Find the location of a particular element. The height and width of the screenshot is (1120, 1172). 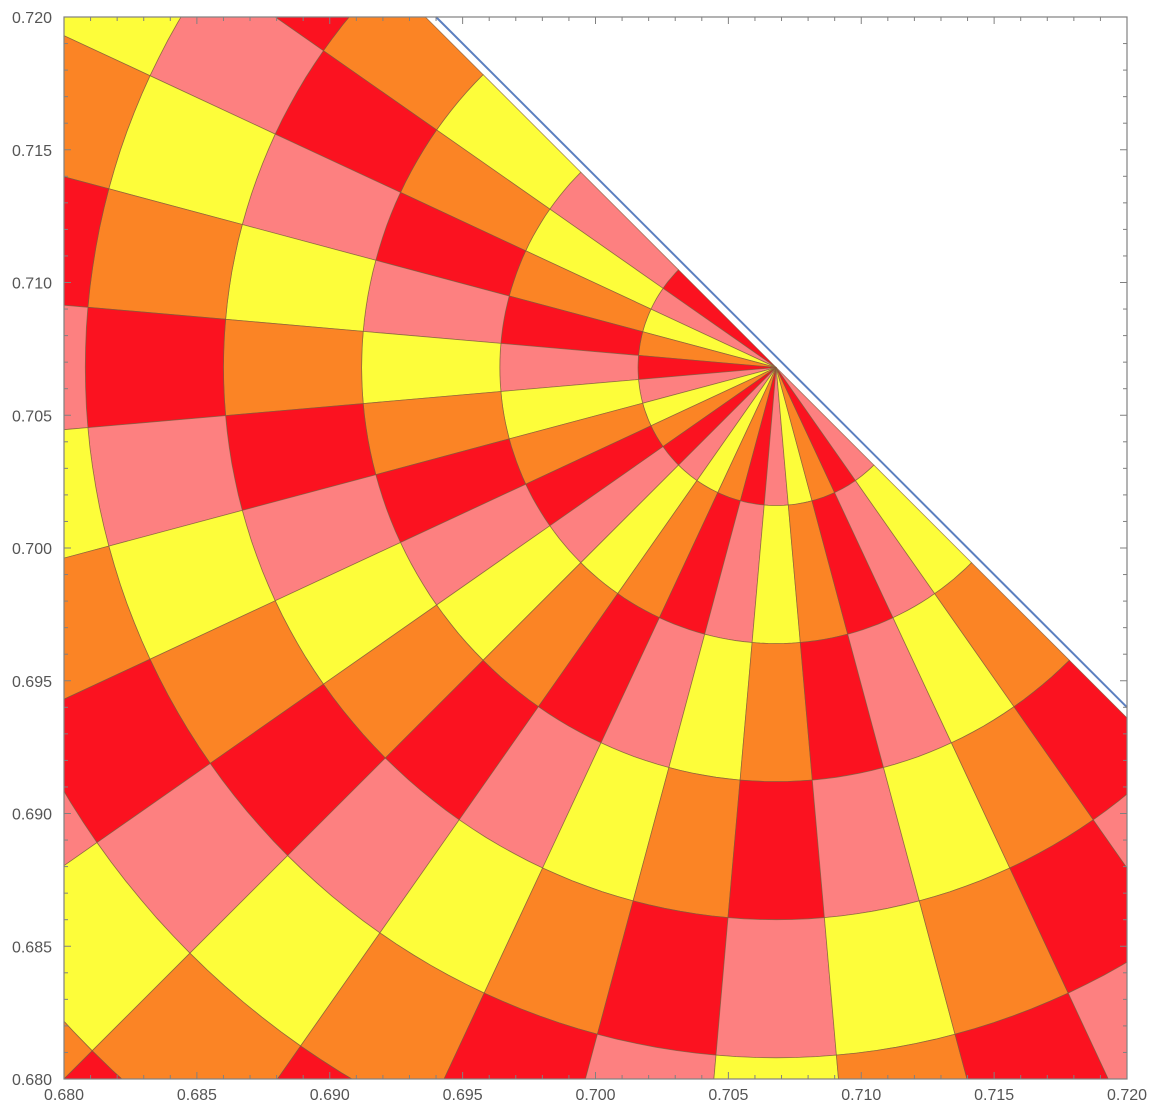

y-tick-label: 0.685 is located at coordinates (32, 947).